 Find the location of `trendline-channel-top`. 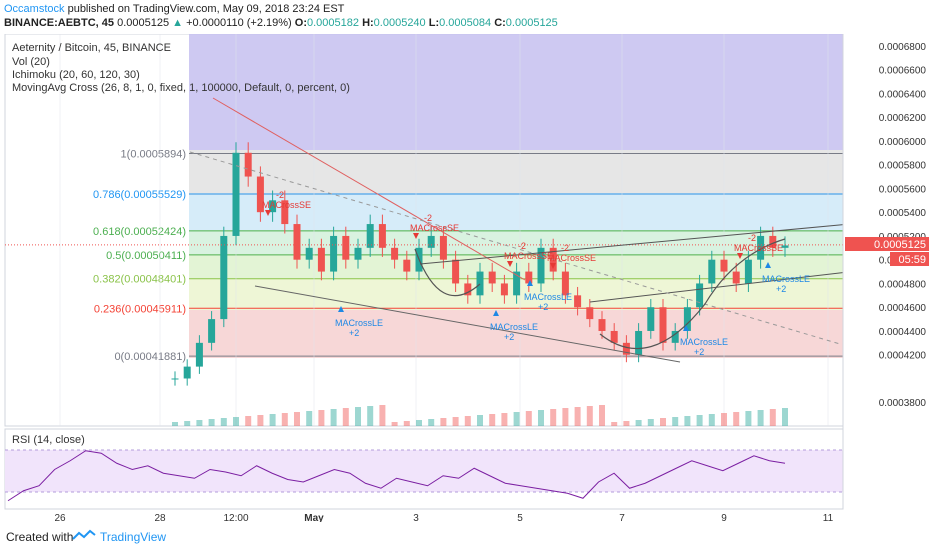

trendline-channel-top is located at coordinates (635, 244).